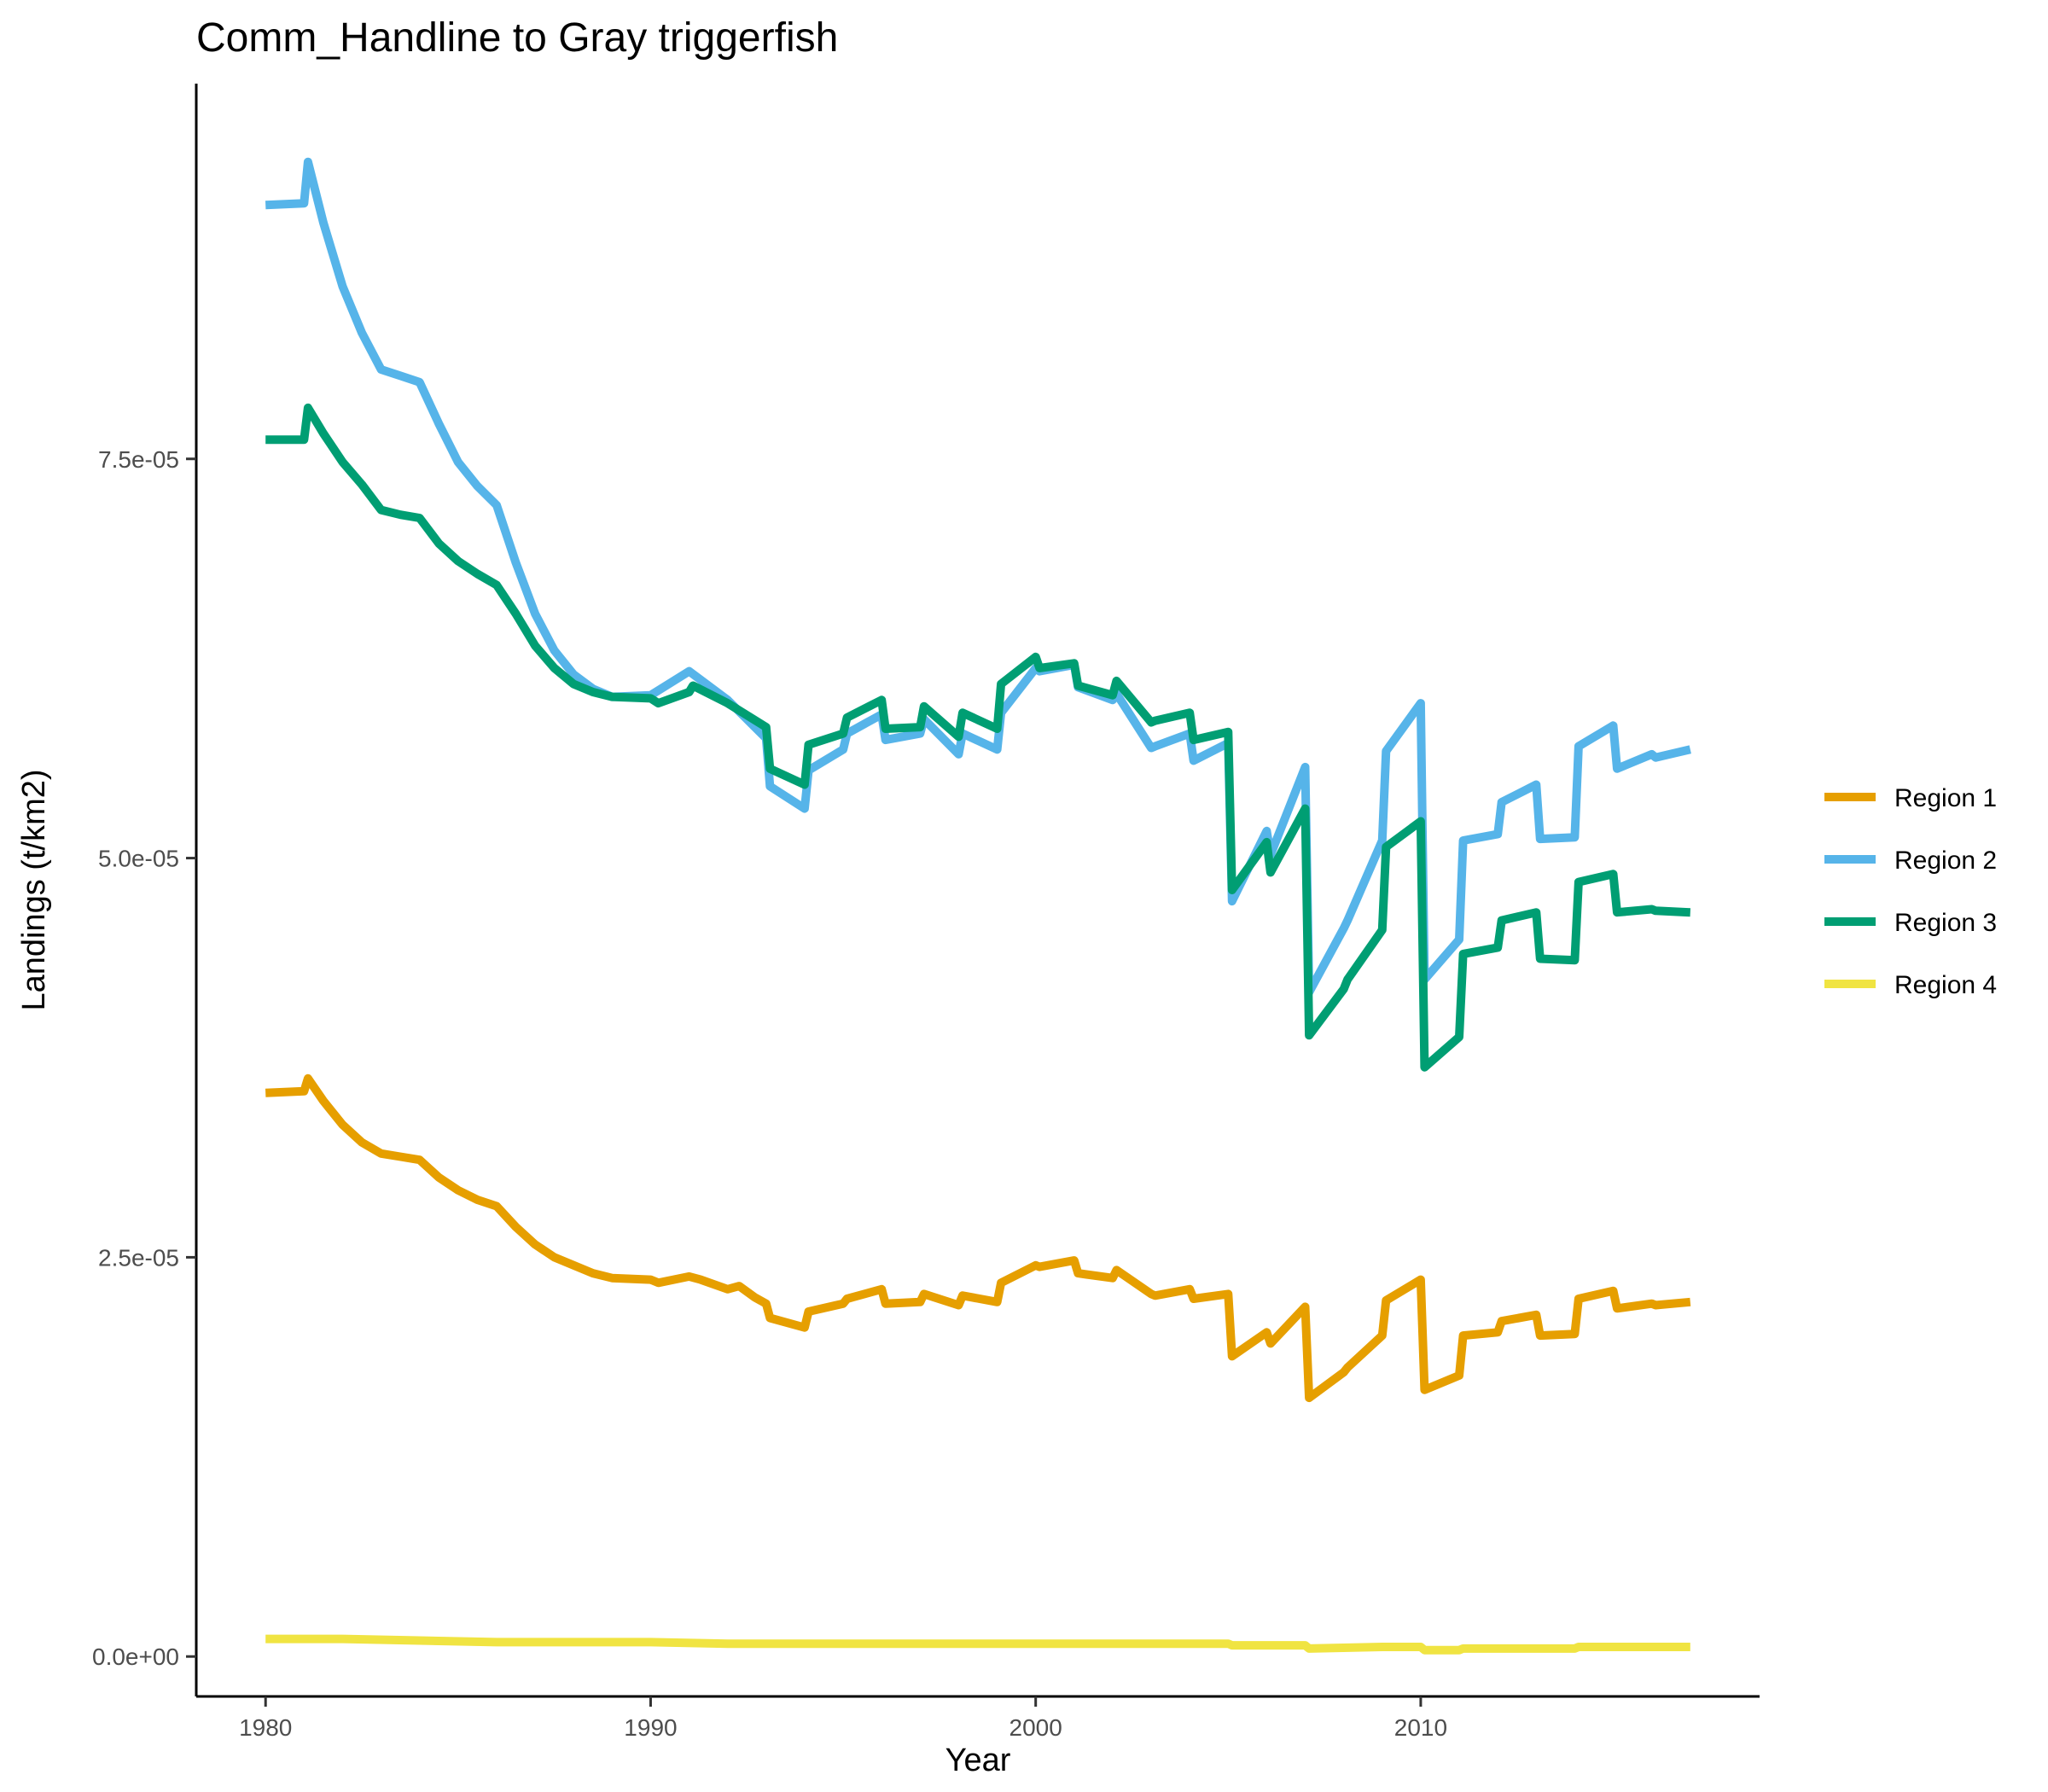 Image resolution: width=2048 pixels, height=1792 pixels. I want to click on legend-label-region-2: Region 2, so click(1946, 861).